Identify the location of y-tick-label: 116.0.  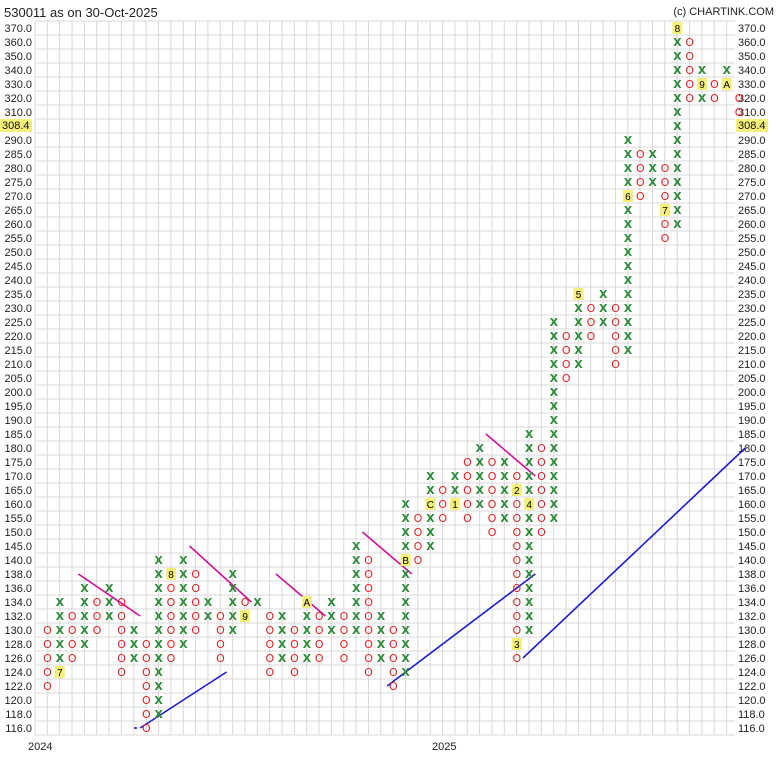
(18, 729).